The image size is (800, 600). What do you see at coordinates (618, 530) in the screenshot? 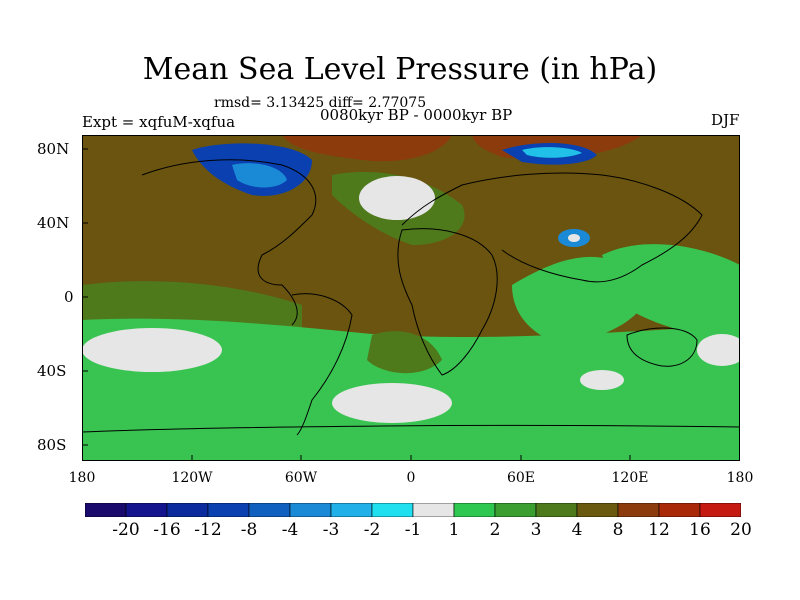
I see `colorbar-label: 8` at bounding box center [618, 530].